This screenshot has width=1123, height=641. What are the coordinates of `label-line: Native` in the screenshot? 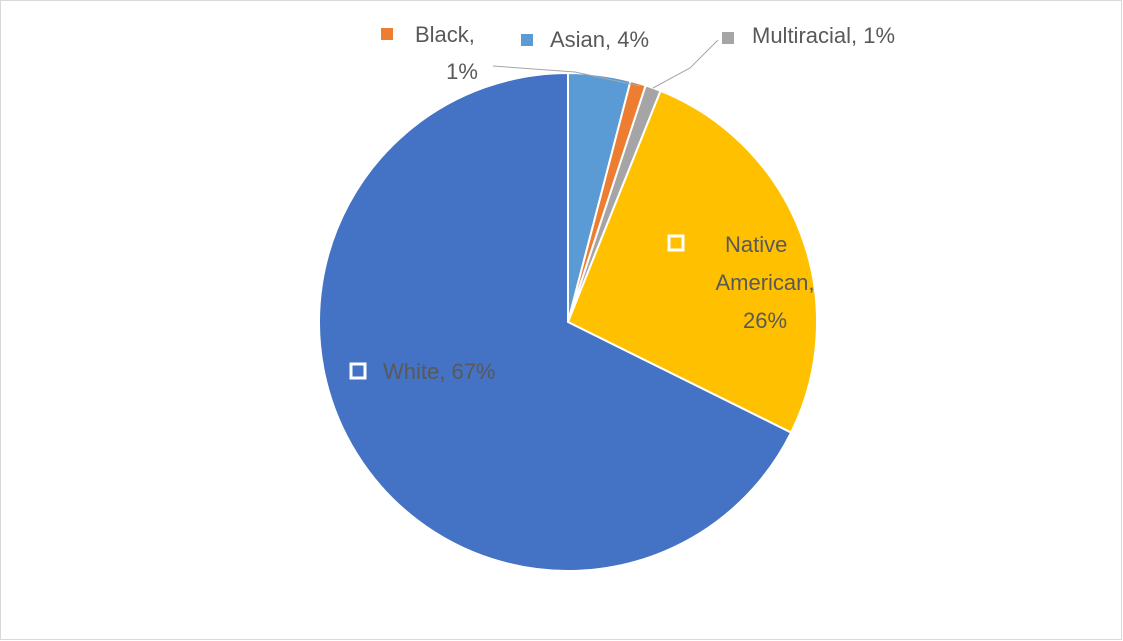 It's located at (756, 244).